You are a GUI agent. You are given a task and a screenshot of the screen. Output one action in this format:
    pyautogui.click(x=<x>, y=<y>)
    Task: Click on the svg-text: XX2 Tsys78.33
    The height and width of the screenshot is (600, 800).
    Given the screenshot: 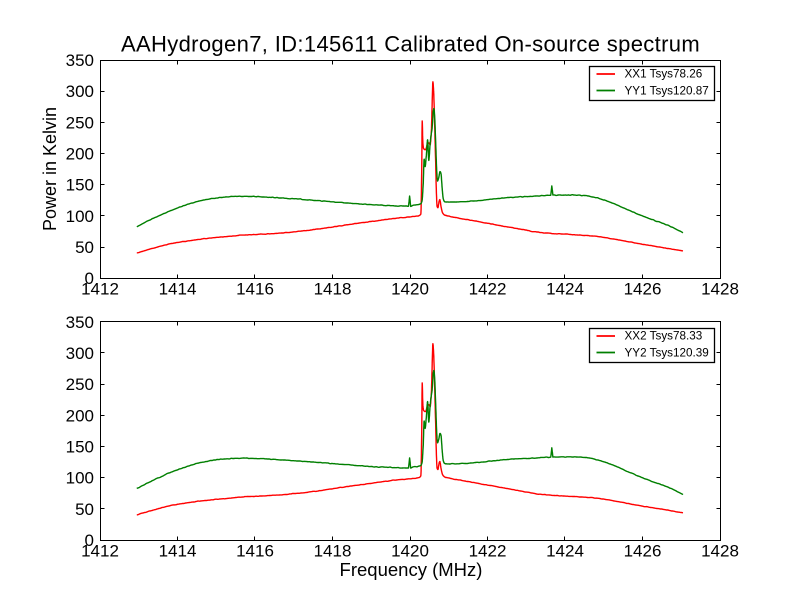 What is the action you would take?
    pyautogui.click(x=664, y=336)
    